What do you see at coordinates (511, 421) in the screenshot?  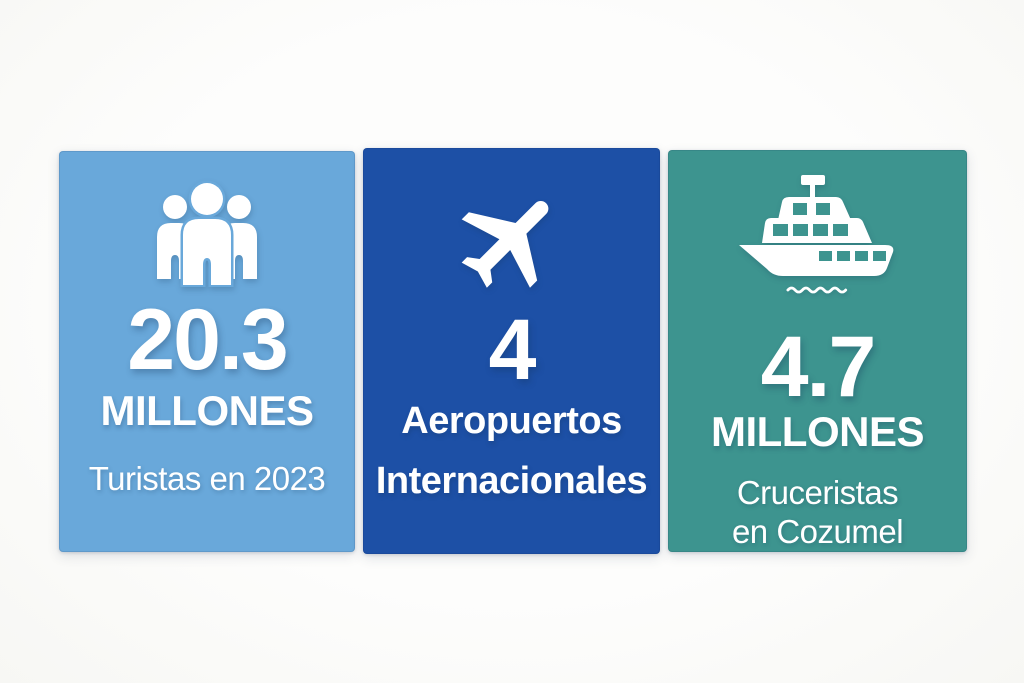 I see `stat-caption-line1: Aeropuertos` at bounding box center [511, 421].